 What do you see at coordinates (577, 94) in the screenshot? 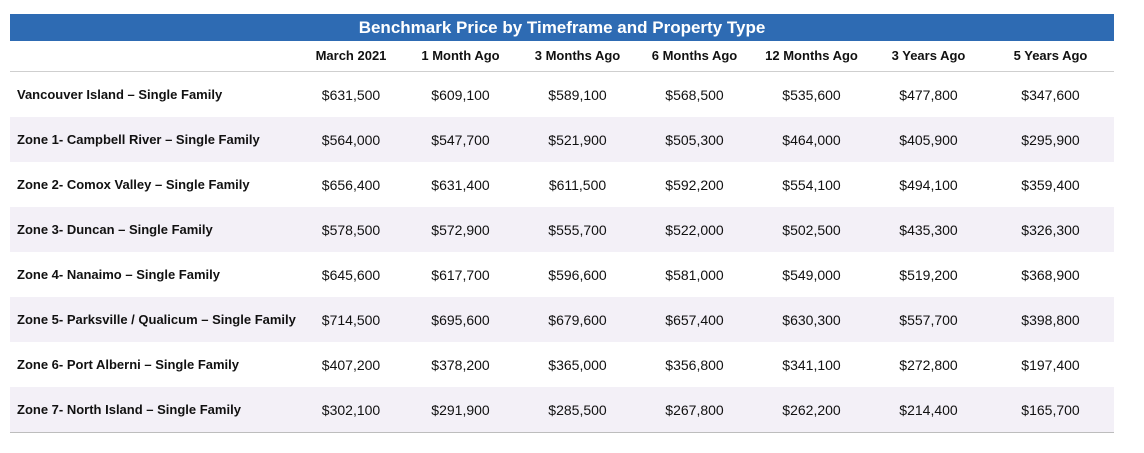
I see `price-cell: $589,100` at bounding box center [577, 94].